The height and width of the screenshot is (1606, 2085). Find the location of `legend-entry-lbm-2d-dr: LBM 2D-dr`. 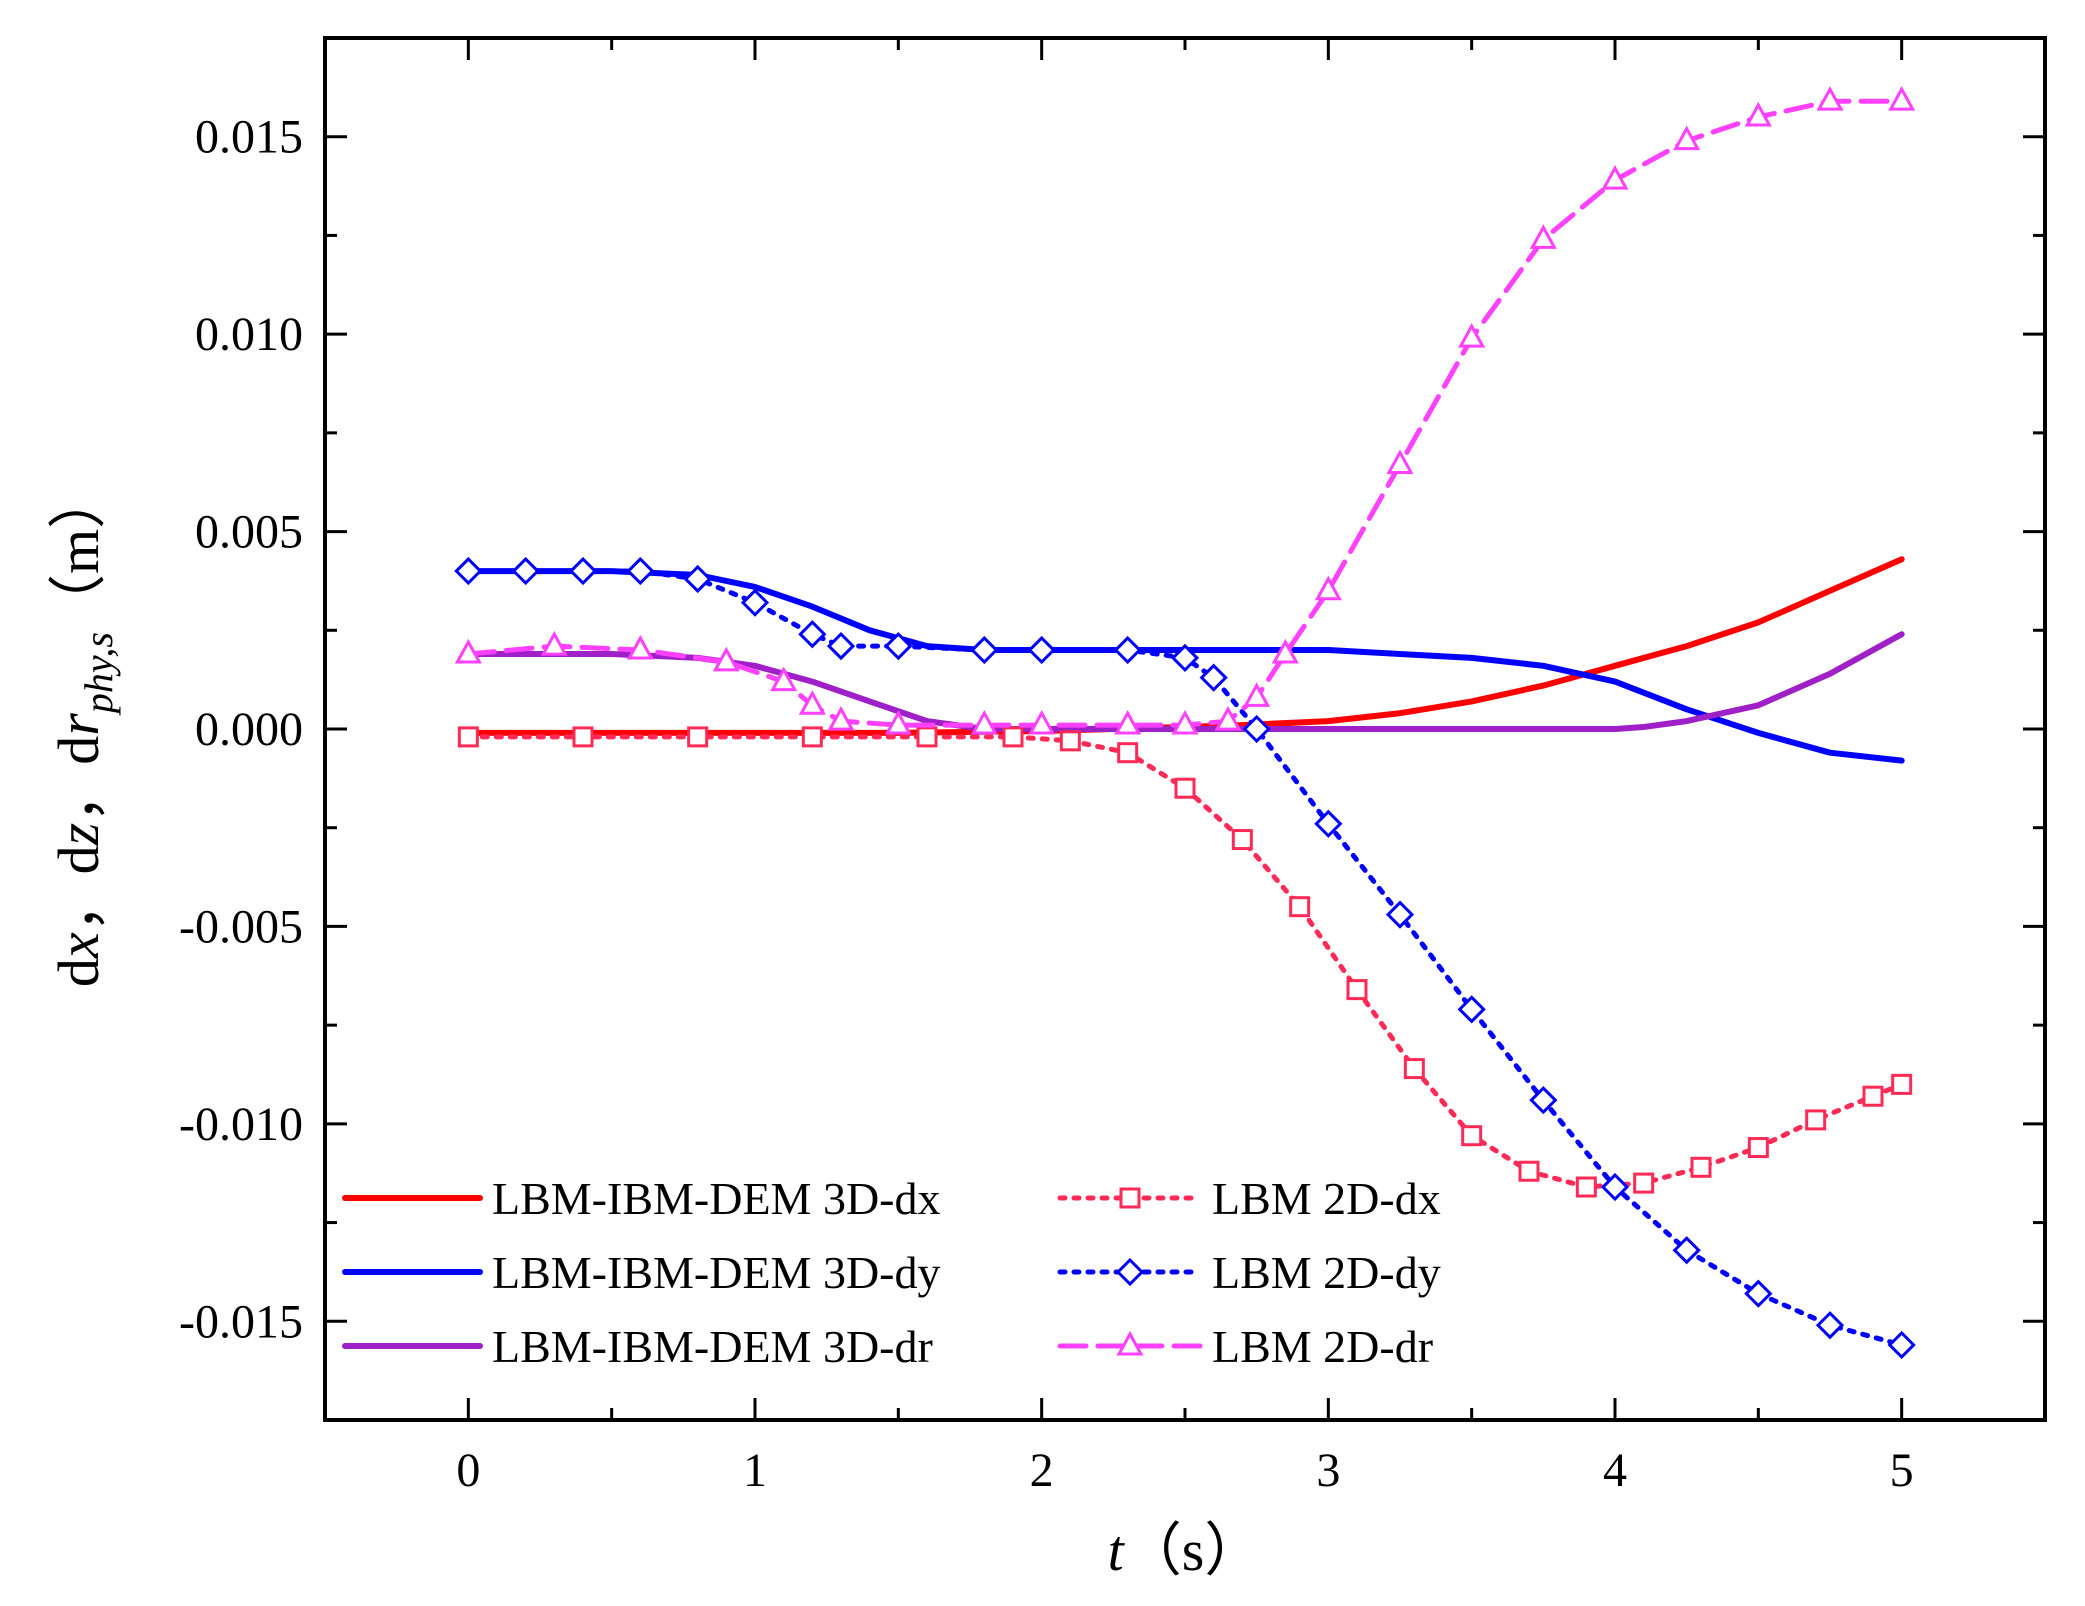

legend-entry-lbm-2d-dr: LBM 2D-dr is located at coordinates (1245, 1346).